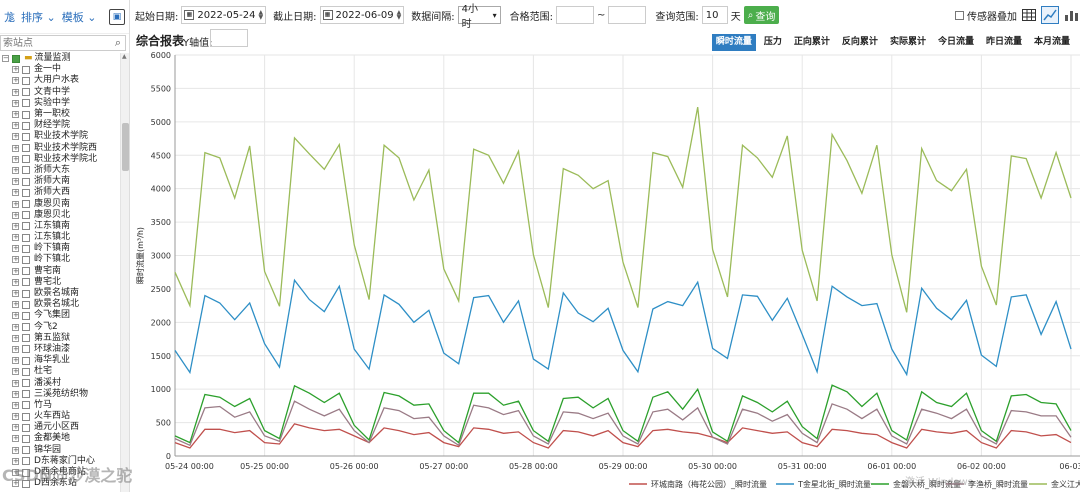  Describe the element at coordinates (60, 181) in the screenshot. I see `tree-item: + 浙师大南` at that location.